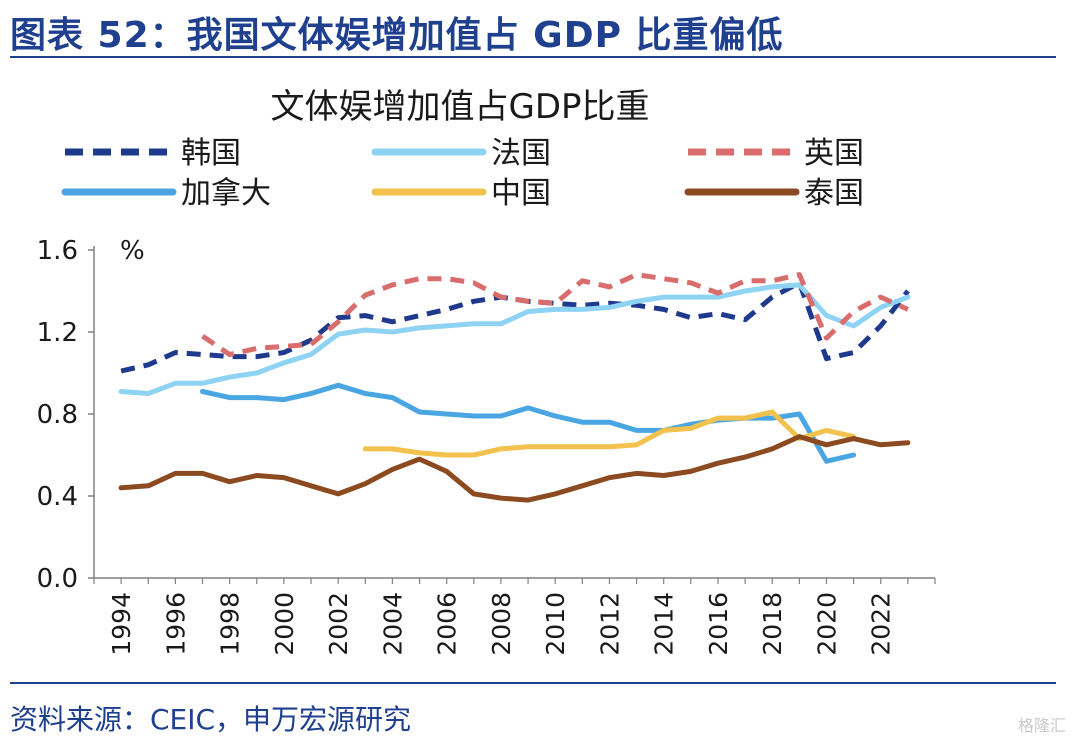  Describe the element at coordinates (521, 153) in the screenshot. I see `legend-label: 法国` at that location.